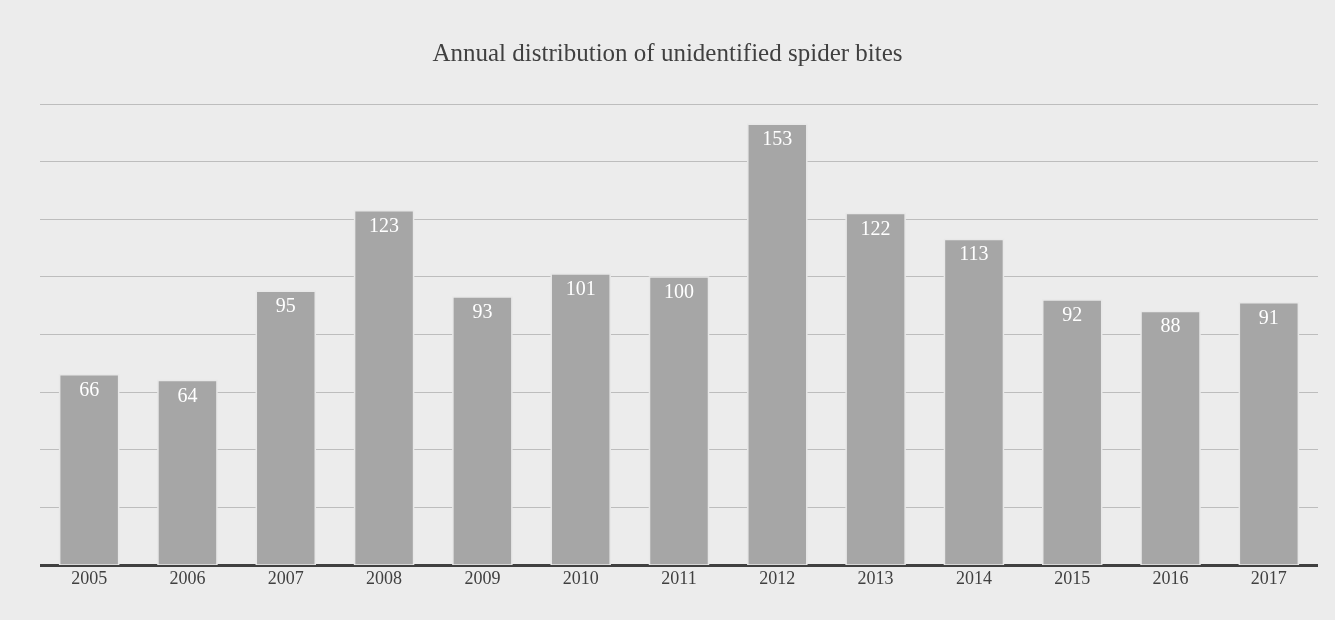 Image resolution: width=1335 pixels, height=620 pixels. I want to click on x-tick-label: 2009, so click(482, 578).